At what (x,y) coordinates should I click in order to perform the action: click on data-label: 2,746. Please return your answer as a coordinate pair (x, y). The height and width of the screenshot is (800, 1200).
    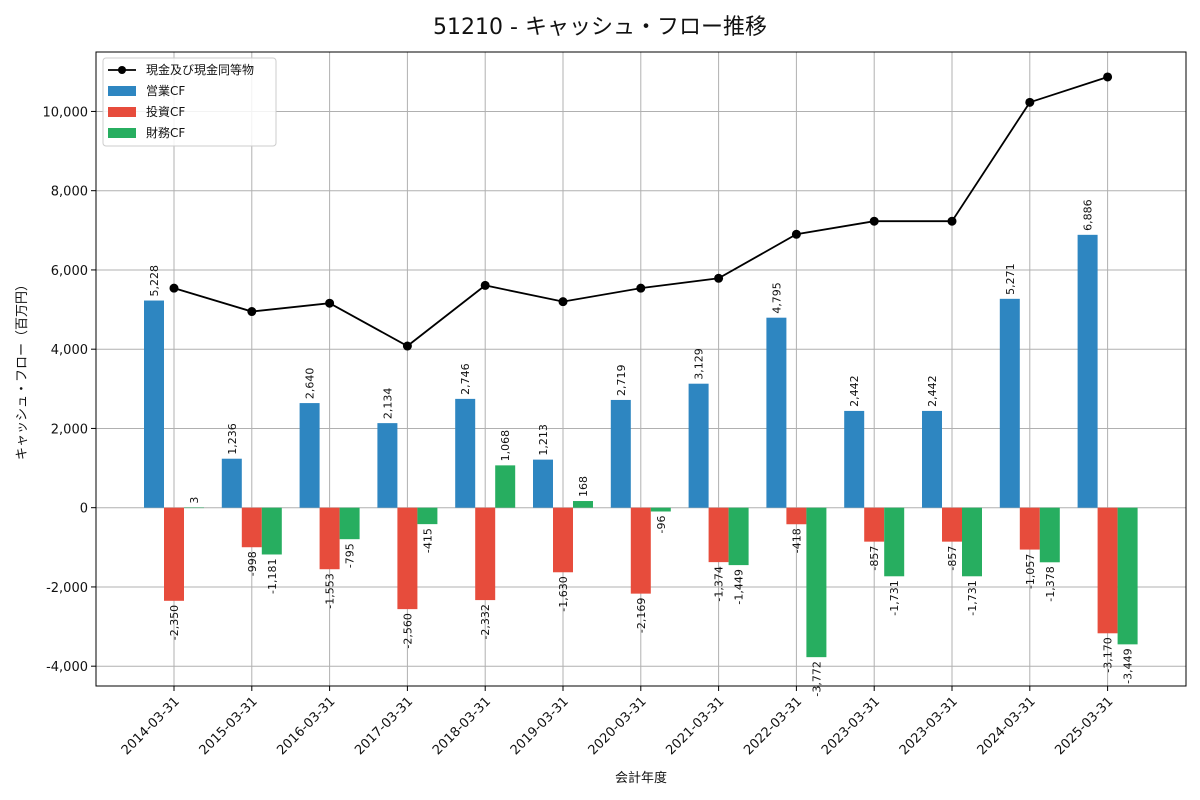
    Looking at the image, I should click on (465, 379).